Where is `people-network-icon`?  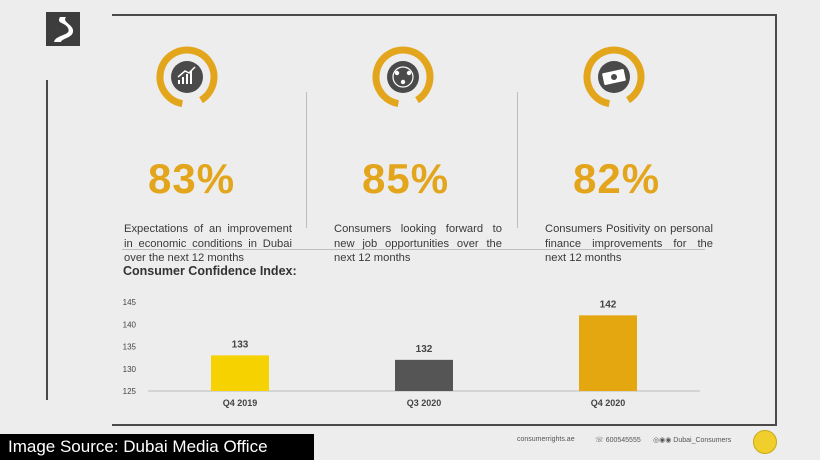 people-network-icon is located at coordinates (403, 77).